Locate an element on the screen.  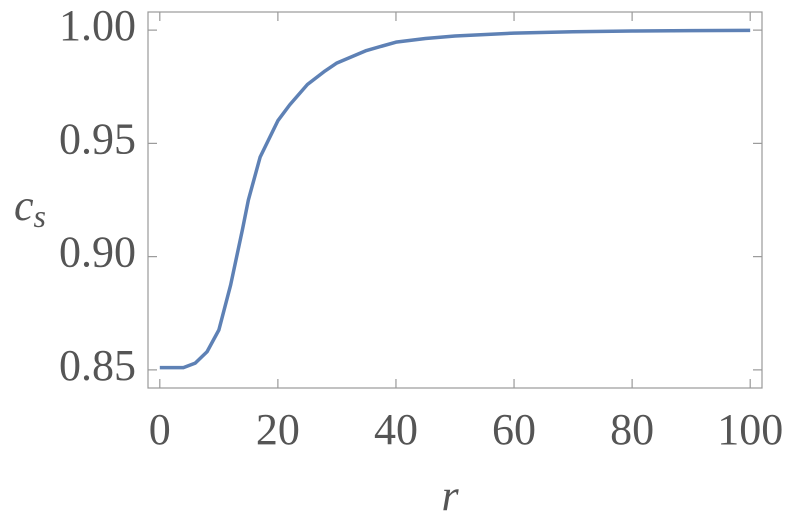
y-label-sub: s is located at coordinates (40, 216).